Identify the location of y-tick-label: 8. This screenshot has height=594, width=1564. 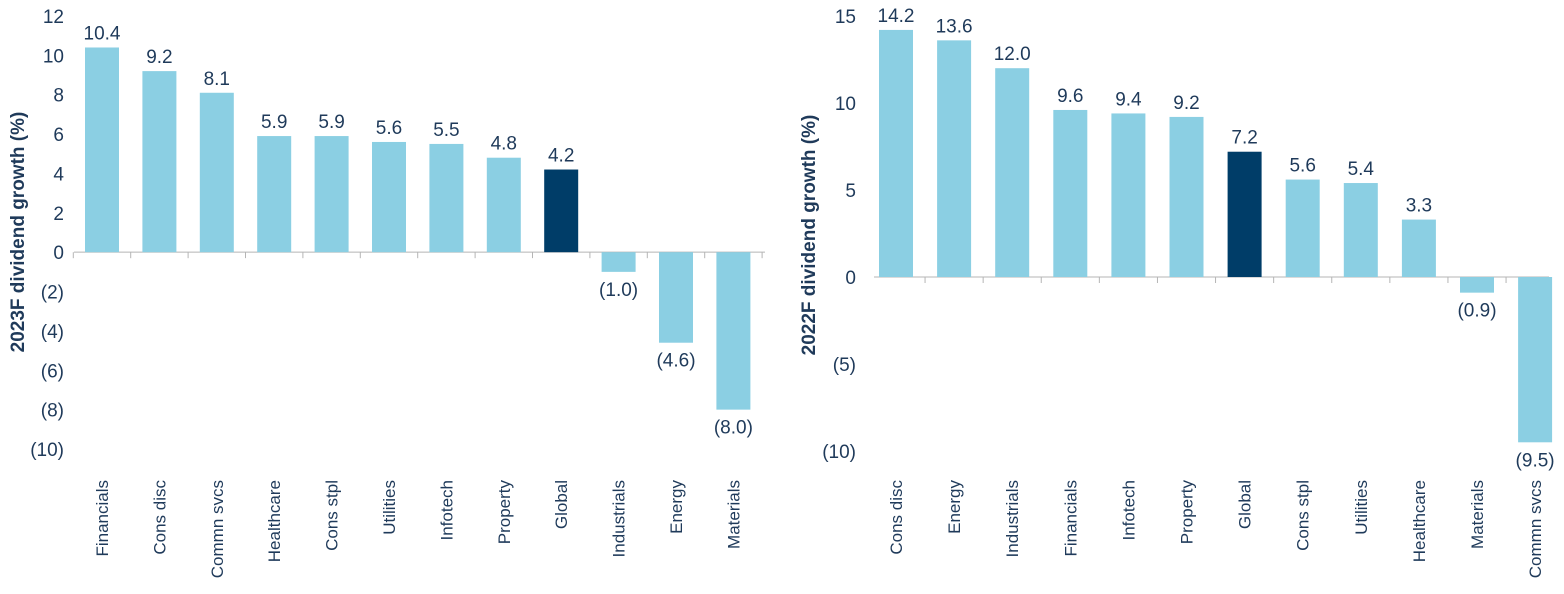
(58, 96).